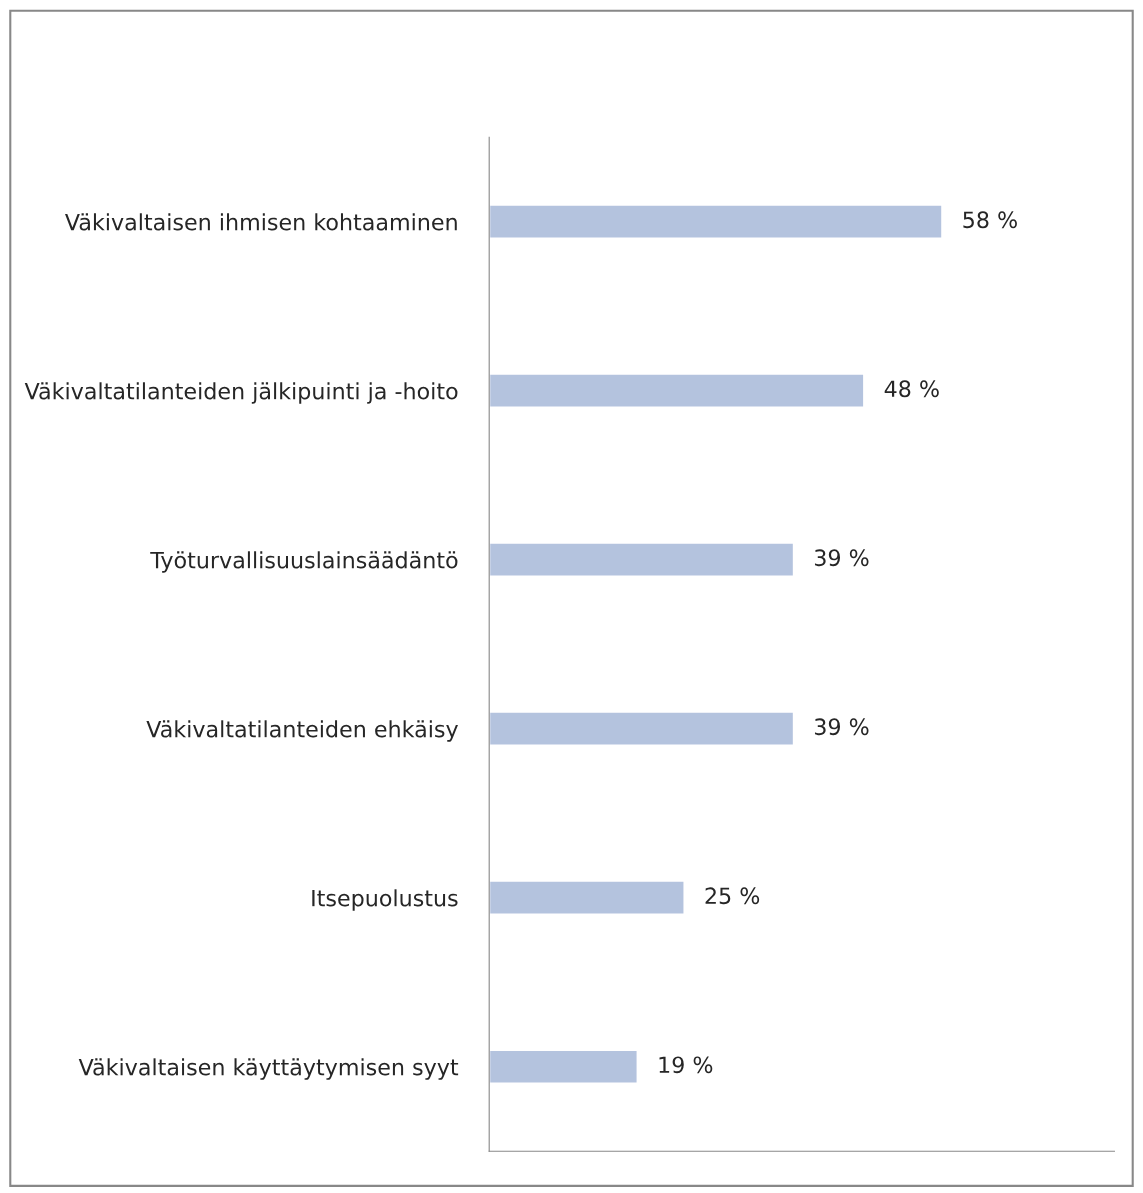 This screenshot has width=1143, height=1193. Describe the element at coordinates (911, 389) in the screenshot. I see `data-label: 48 %` at that location.